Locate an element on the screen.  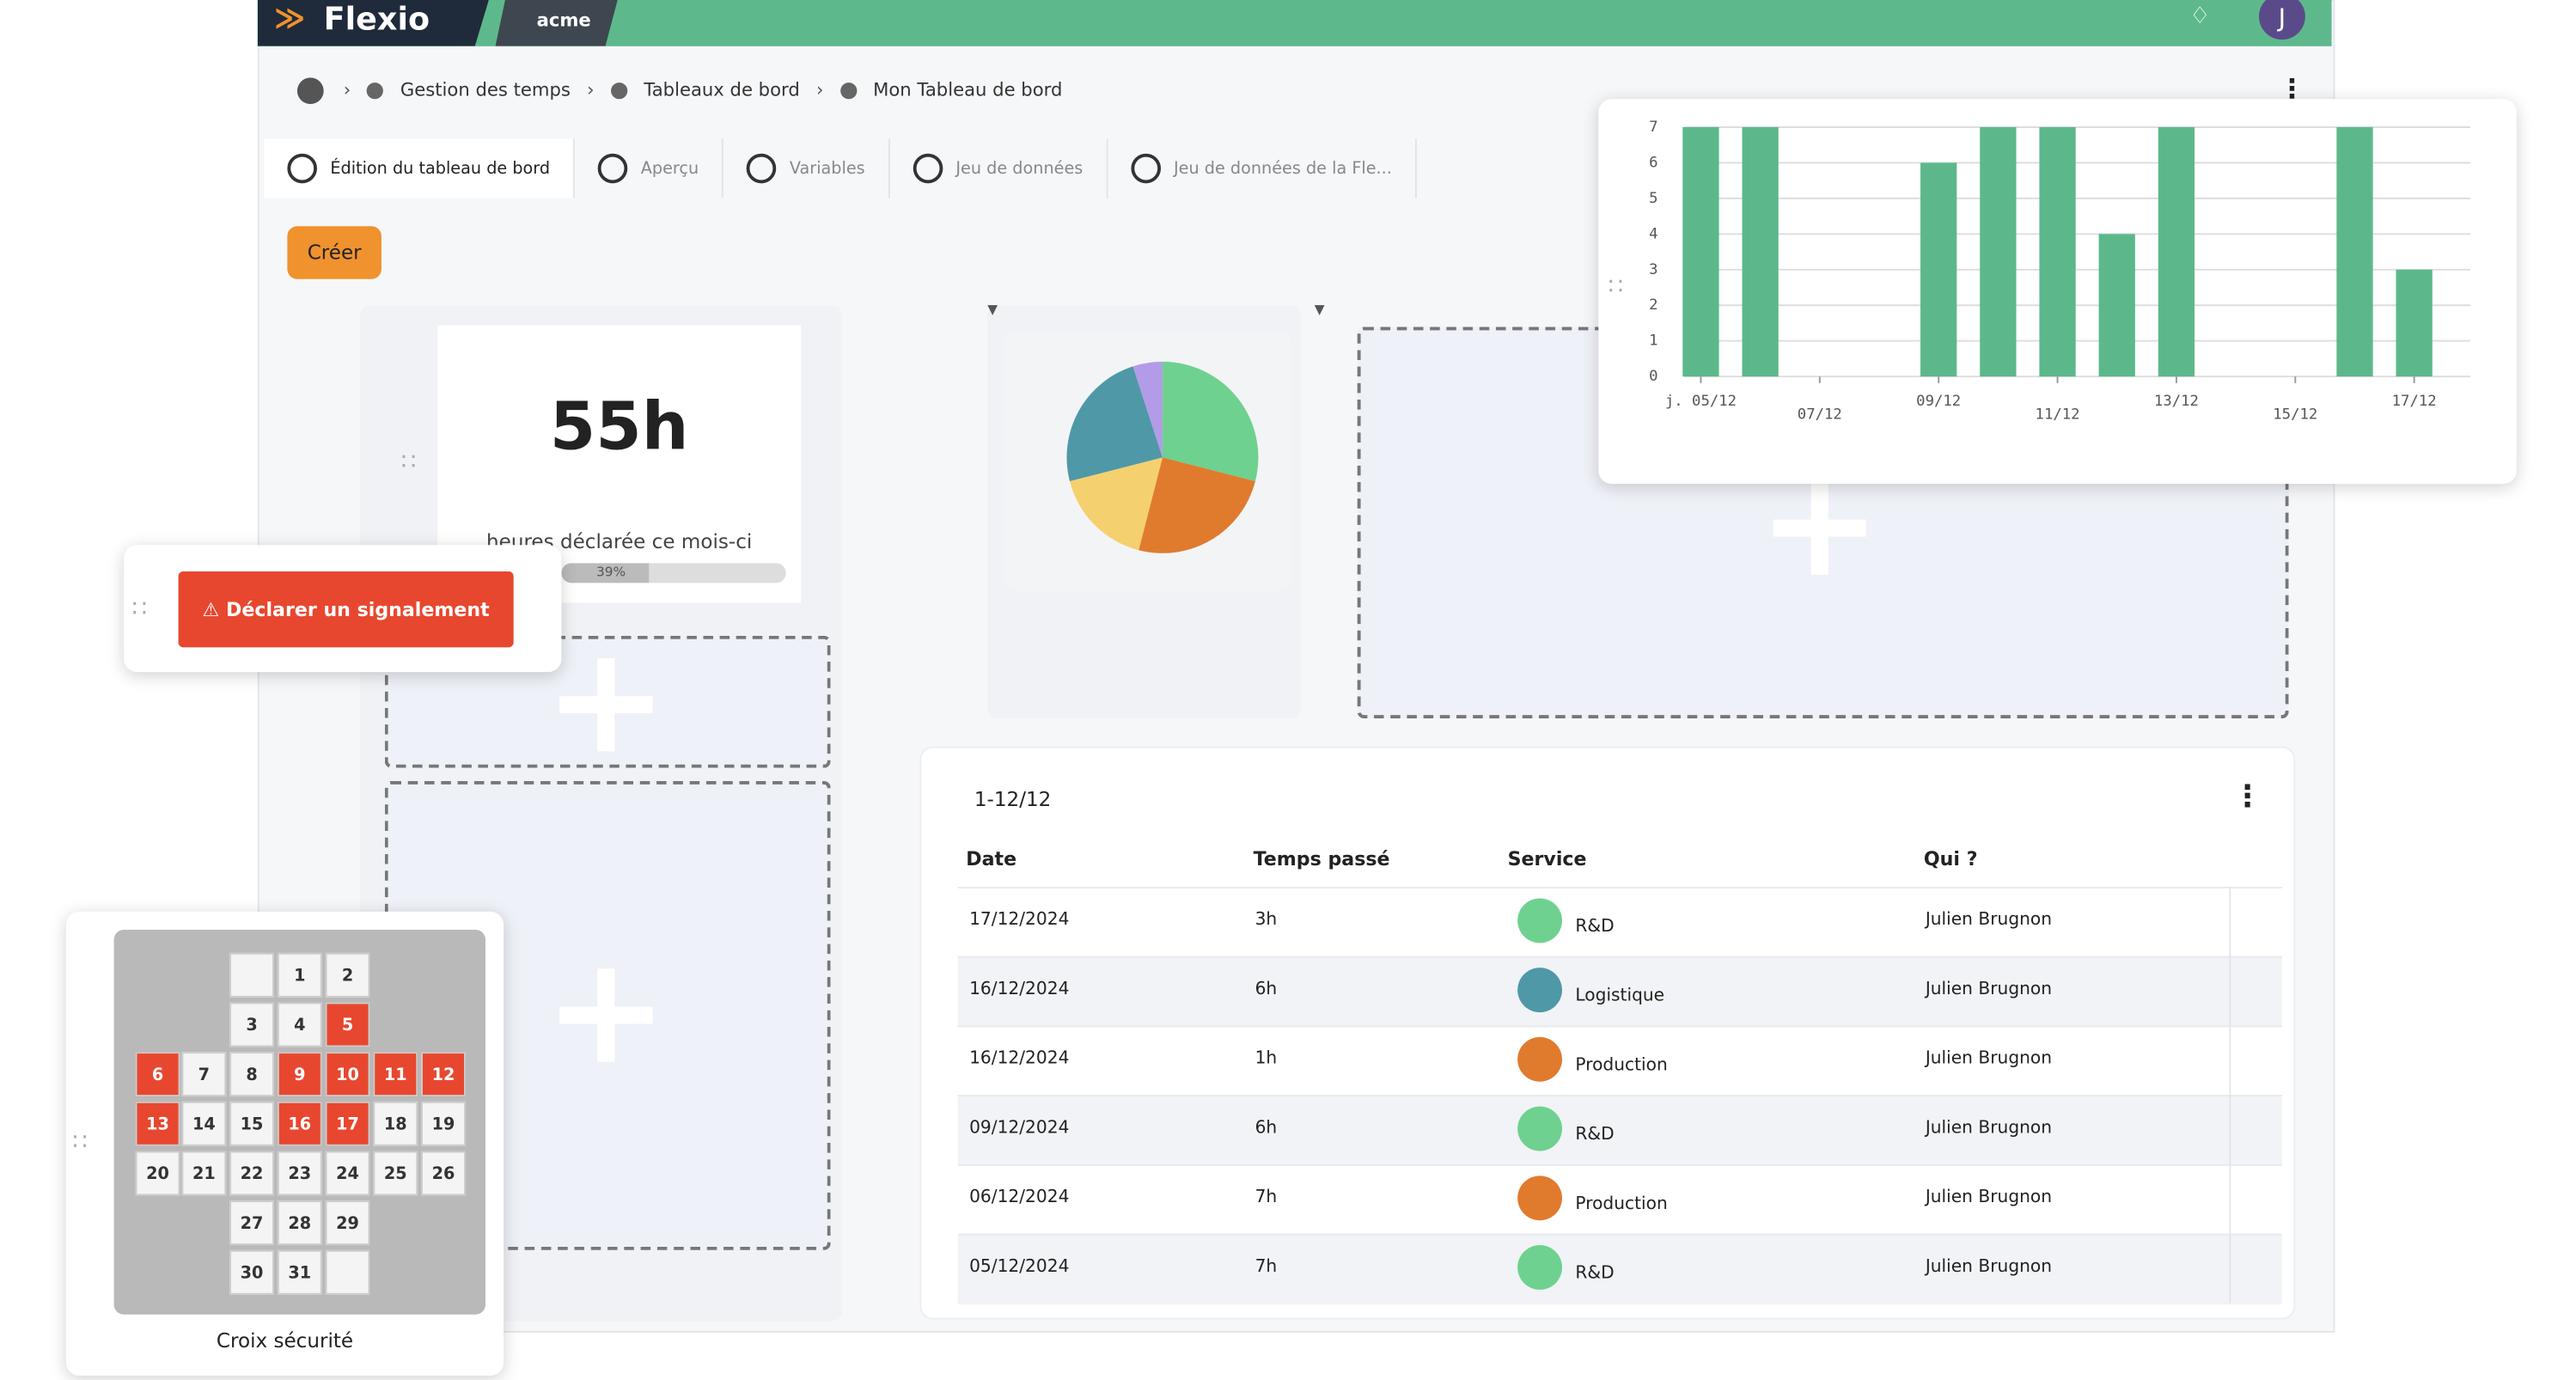
tab-label: Variables is located at coordinates (827, 168).